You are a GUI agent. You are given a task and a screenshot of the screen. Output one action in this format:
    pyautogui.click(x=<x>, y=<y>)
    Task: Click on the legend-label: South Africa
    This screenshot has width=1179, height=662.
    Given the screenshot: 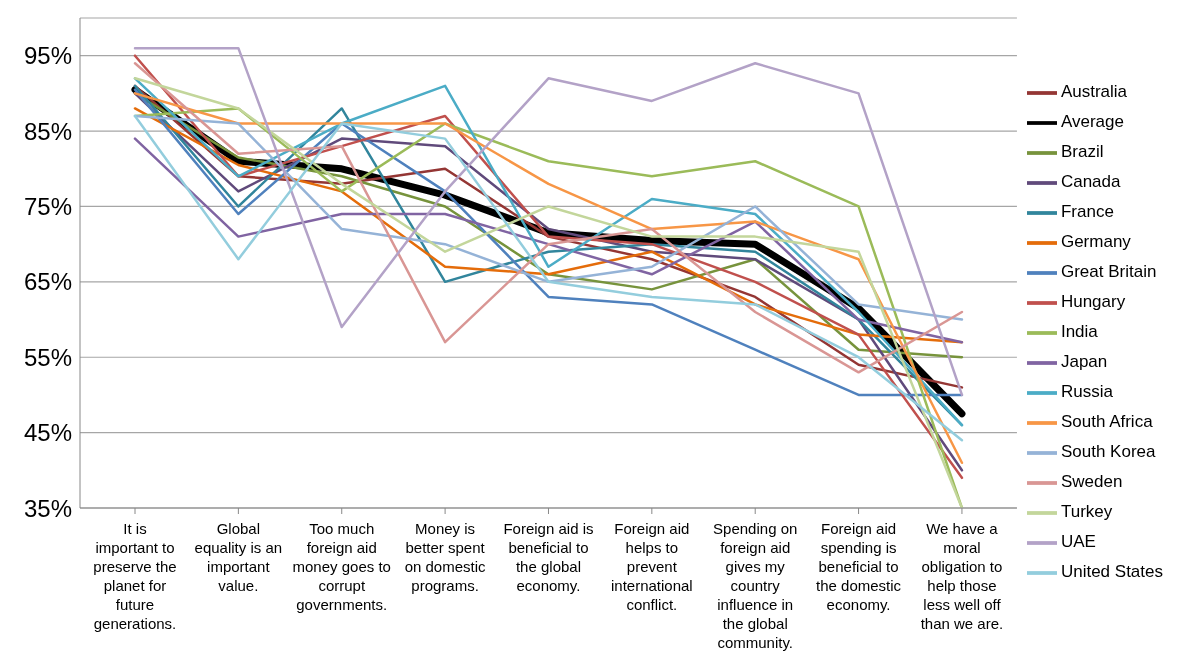 What is the action you would take?
    pyautogui.click(x=1106, y=422)
    